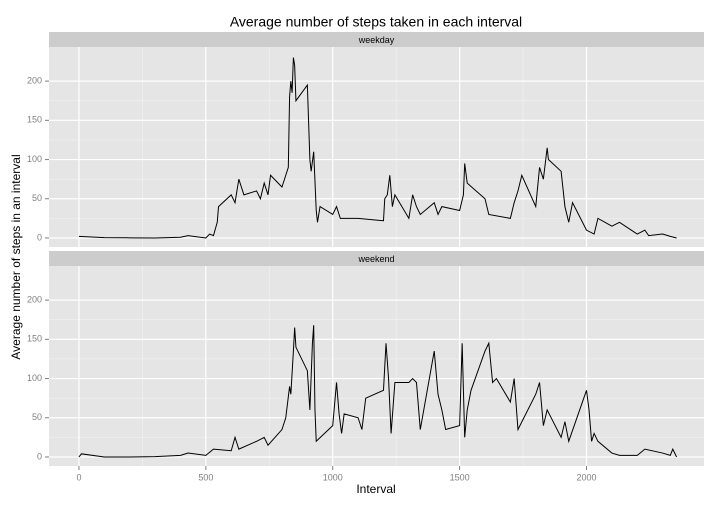 This screenshot has width=720, height=509. Describe the element at coordinates (78, 477) in the screenshot. I see `x-tick-label: 0` at that location.